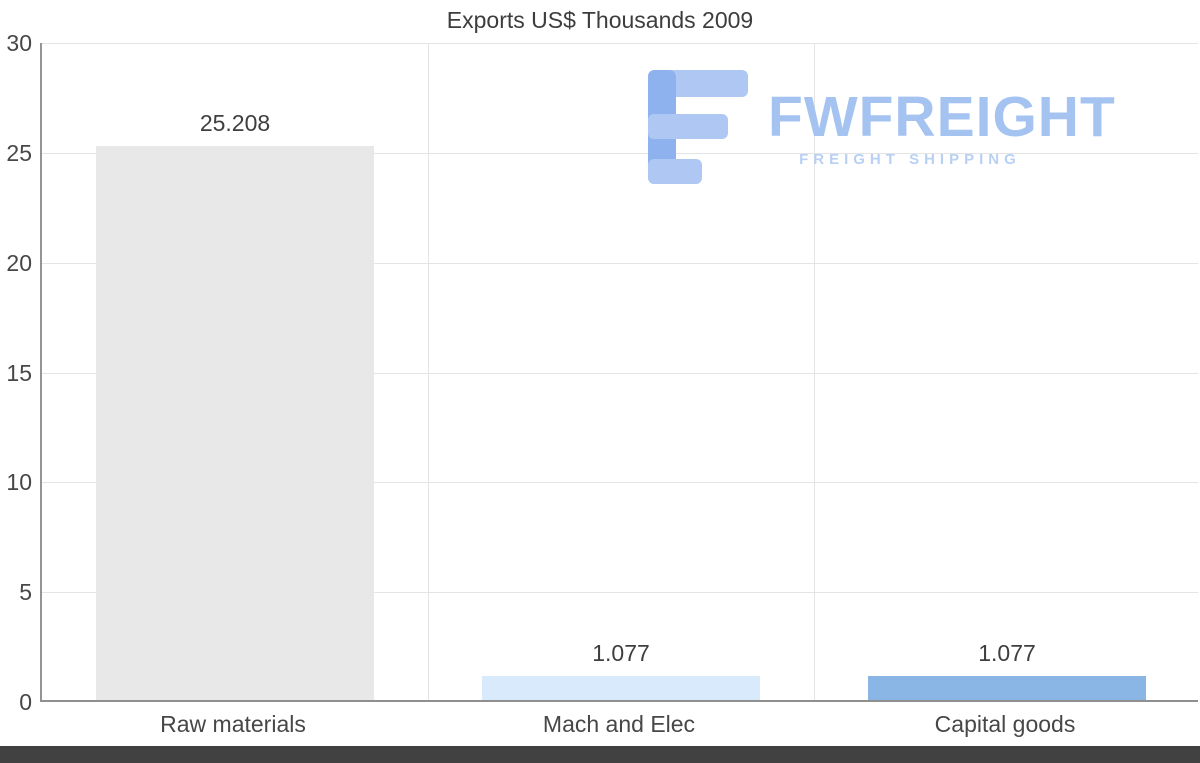 Image resolution: width=1200 pixels, height=763 pixels. Describe the element at coordinates (600, 754) in the screenshot. I see `footer-bar` at that location.